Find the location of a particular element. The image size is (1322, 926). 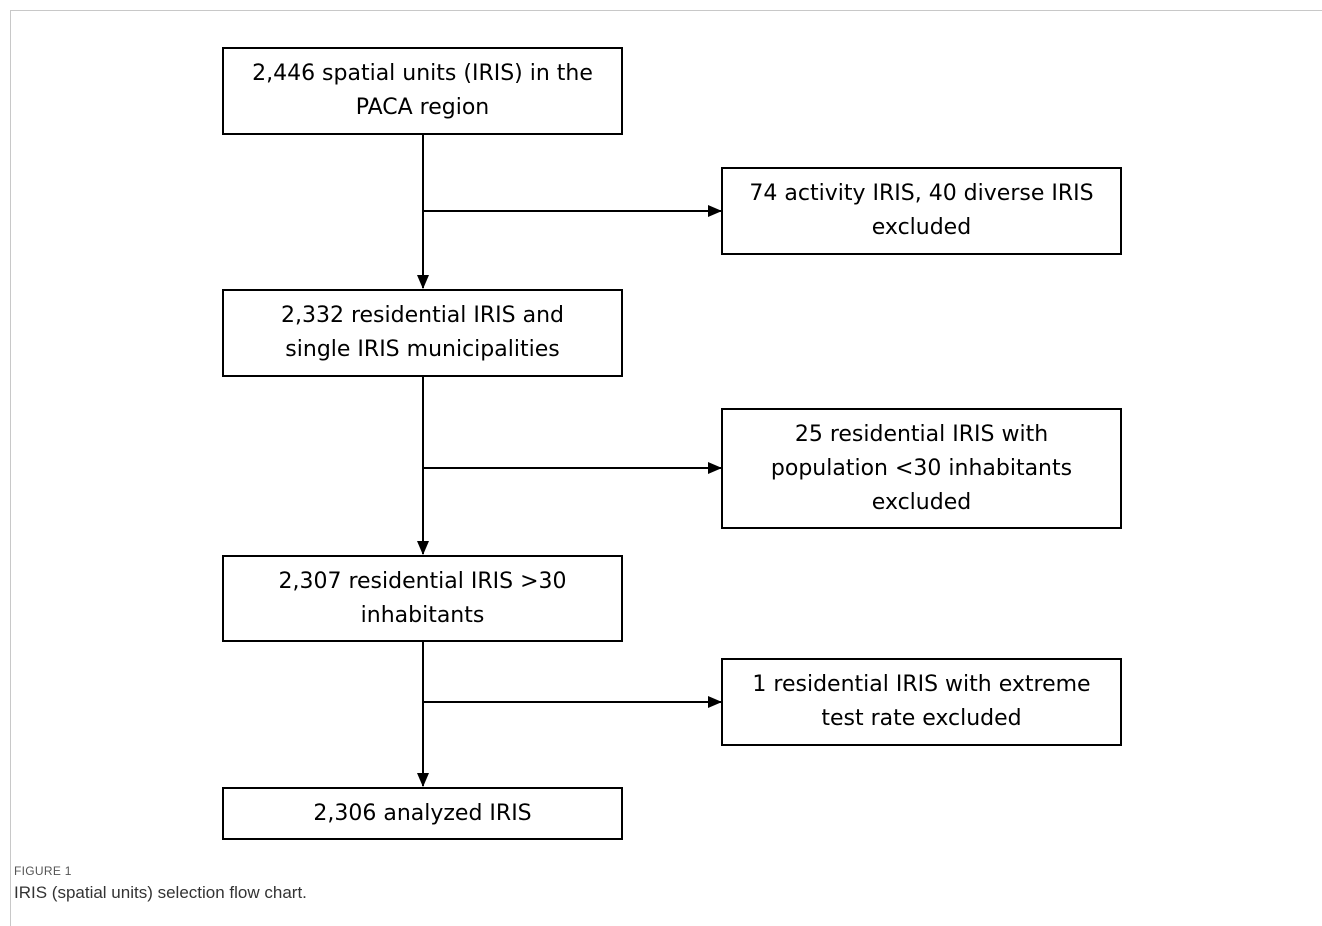

step-box-residential-over-30: 2,307 residential IRIS >30 inhabitants is located at coordinates (422, 598).